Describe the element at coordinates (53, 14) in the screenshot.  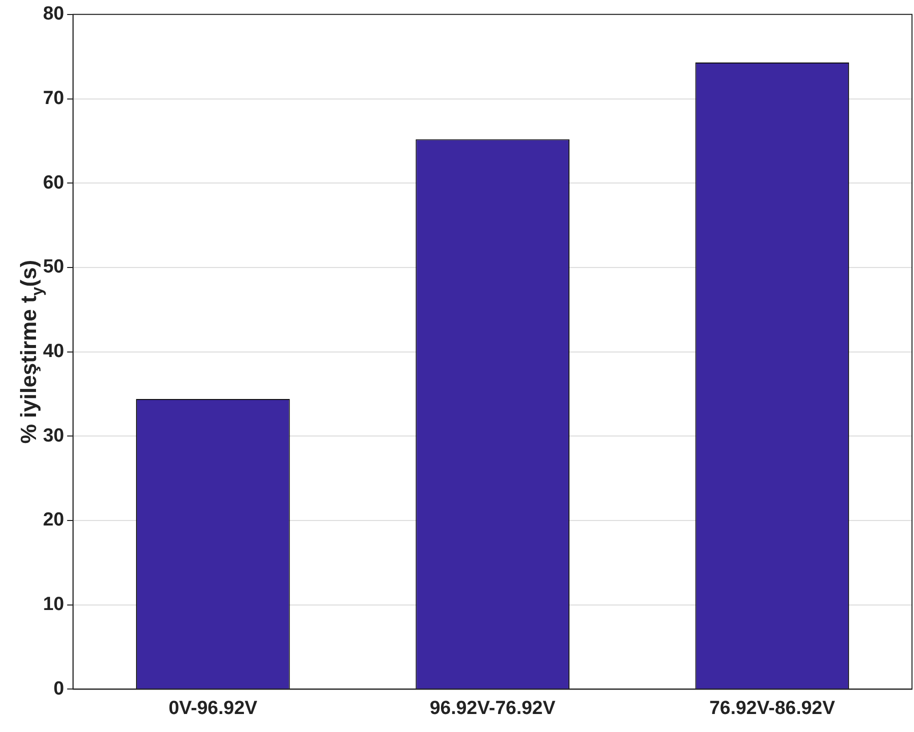
I see `y-tick-label: 80` at that location.